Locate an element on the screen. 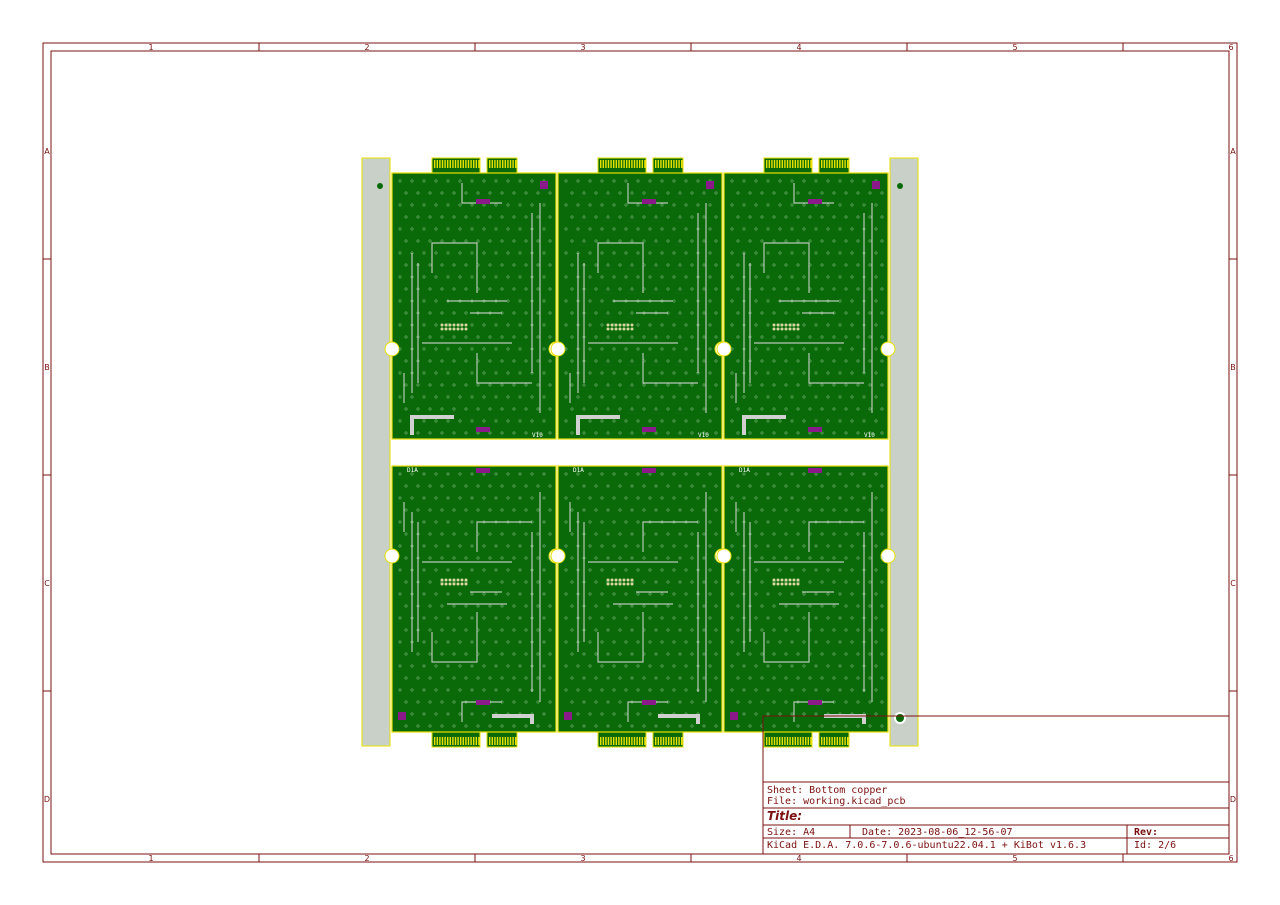  trace is located at coordinates (454, 637).